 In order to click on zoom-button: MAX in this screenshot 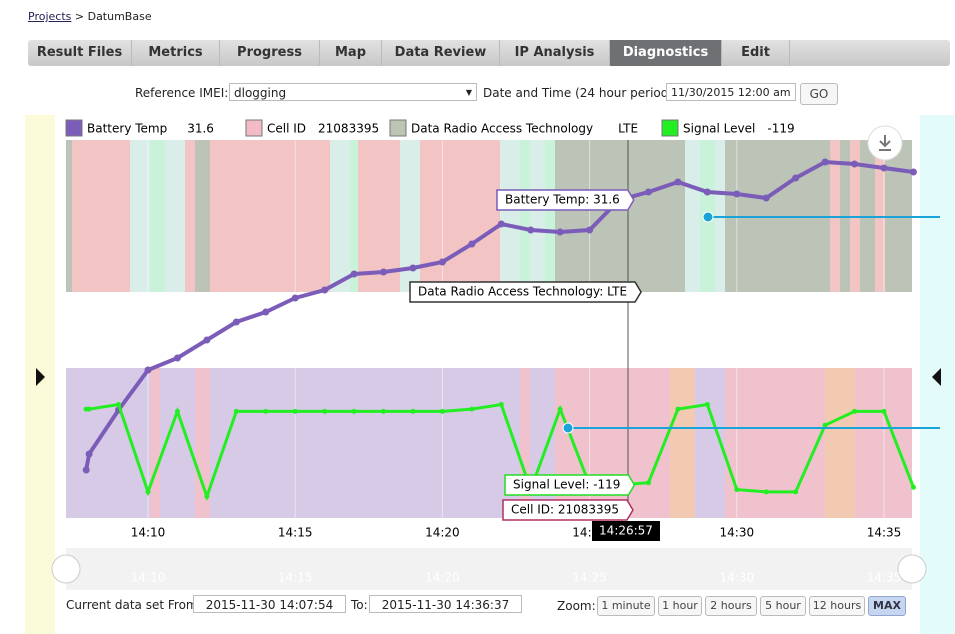, I will do `click(887, 606)`.